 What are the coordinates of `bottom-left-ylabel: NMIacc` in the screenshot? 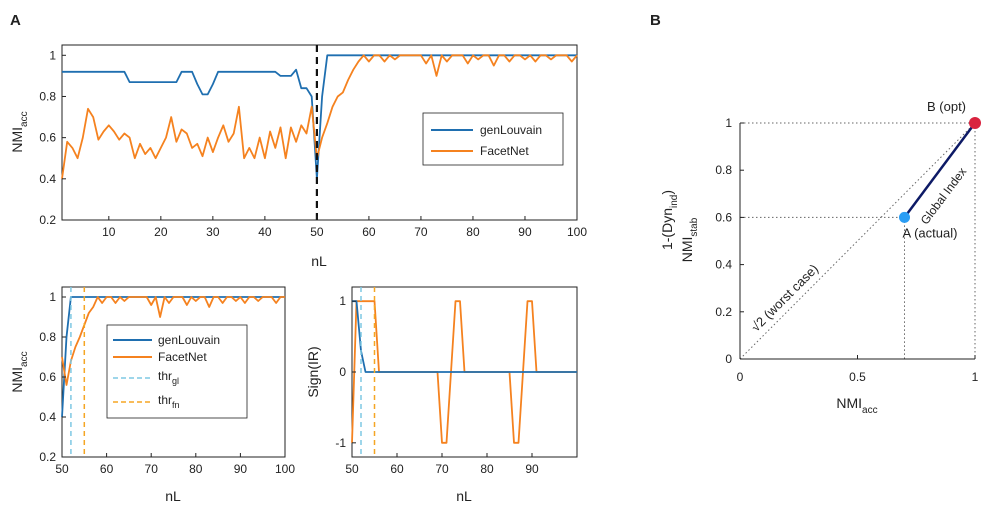 It's located at (19, 371).